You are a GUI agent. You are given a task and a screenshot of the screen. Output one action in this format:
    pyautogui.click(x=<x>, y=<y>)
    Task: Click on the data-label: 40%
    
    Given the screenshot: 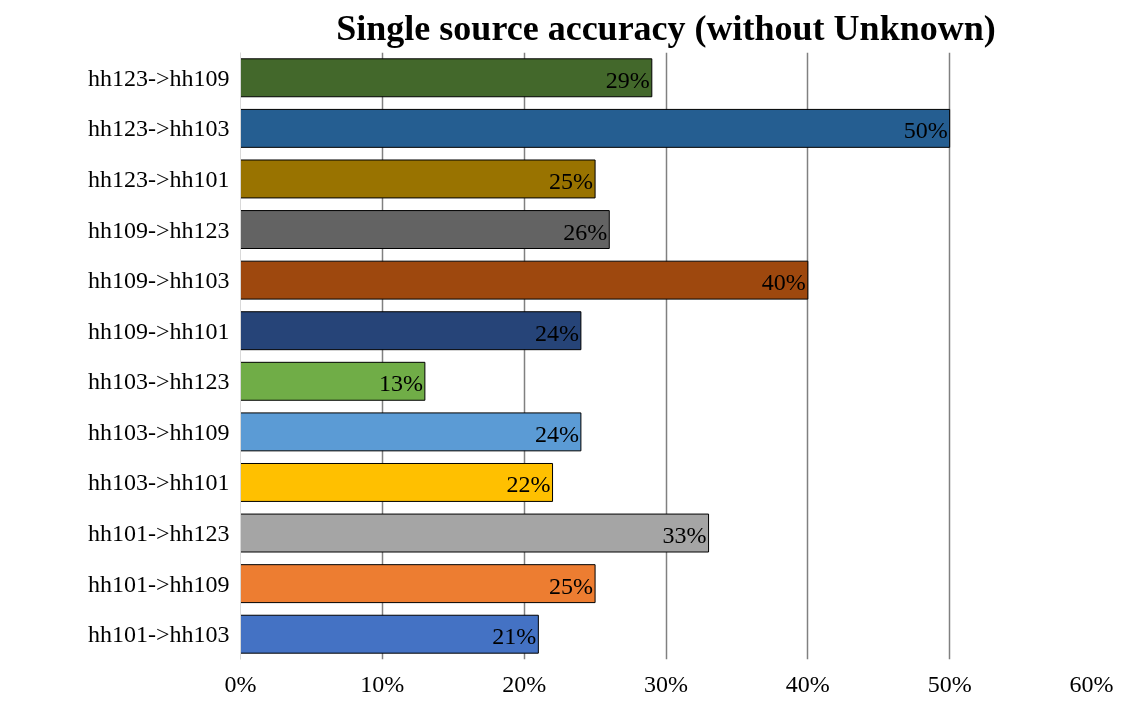 What is the action you would take?
    pyautogui.click(x=783, y=282)
    